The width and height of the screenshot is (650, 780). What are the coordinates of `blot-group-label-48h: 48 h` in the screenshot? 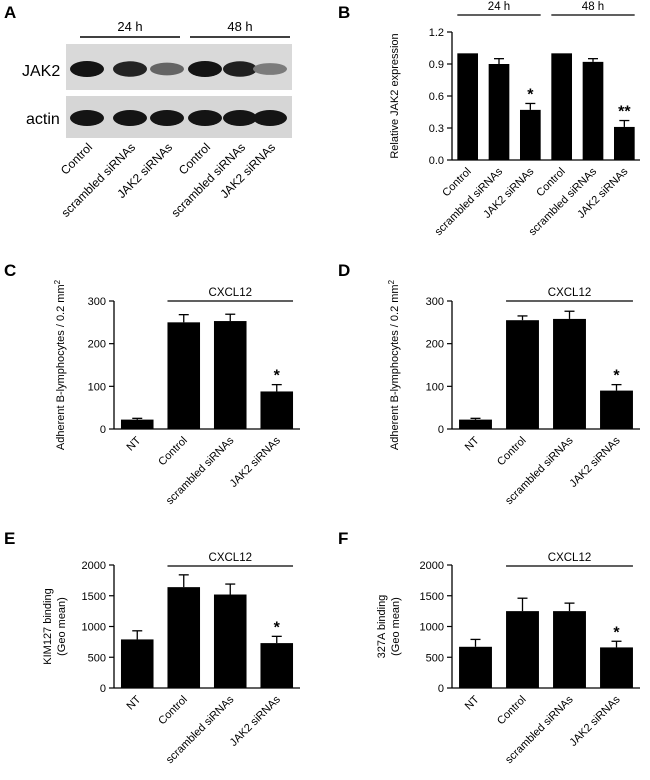 It's located at (239, 26).